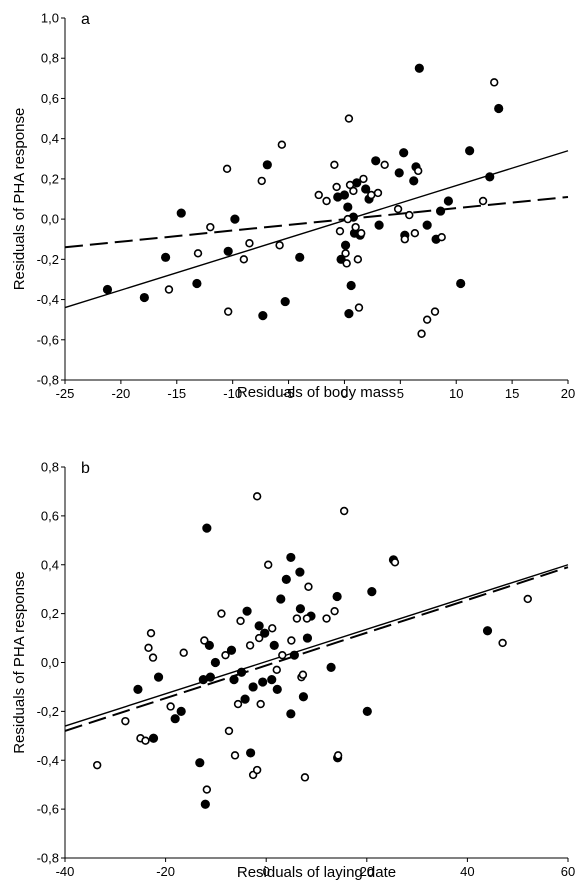 The height and width of the screenshot is (885, 587). I want to click on y-tick-label: 0,4, so click(50, 138).